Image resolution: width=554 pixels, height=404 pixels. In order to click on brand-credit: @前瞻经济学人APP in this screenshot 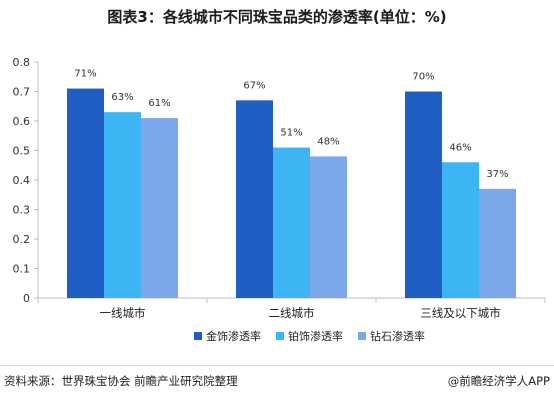, I will do `click(498, 381)`.